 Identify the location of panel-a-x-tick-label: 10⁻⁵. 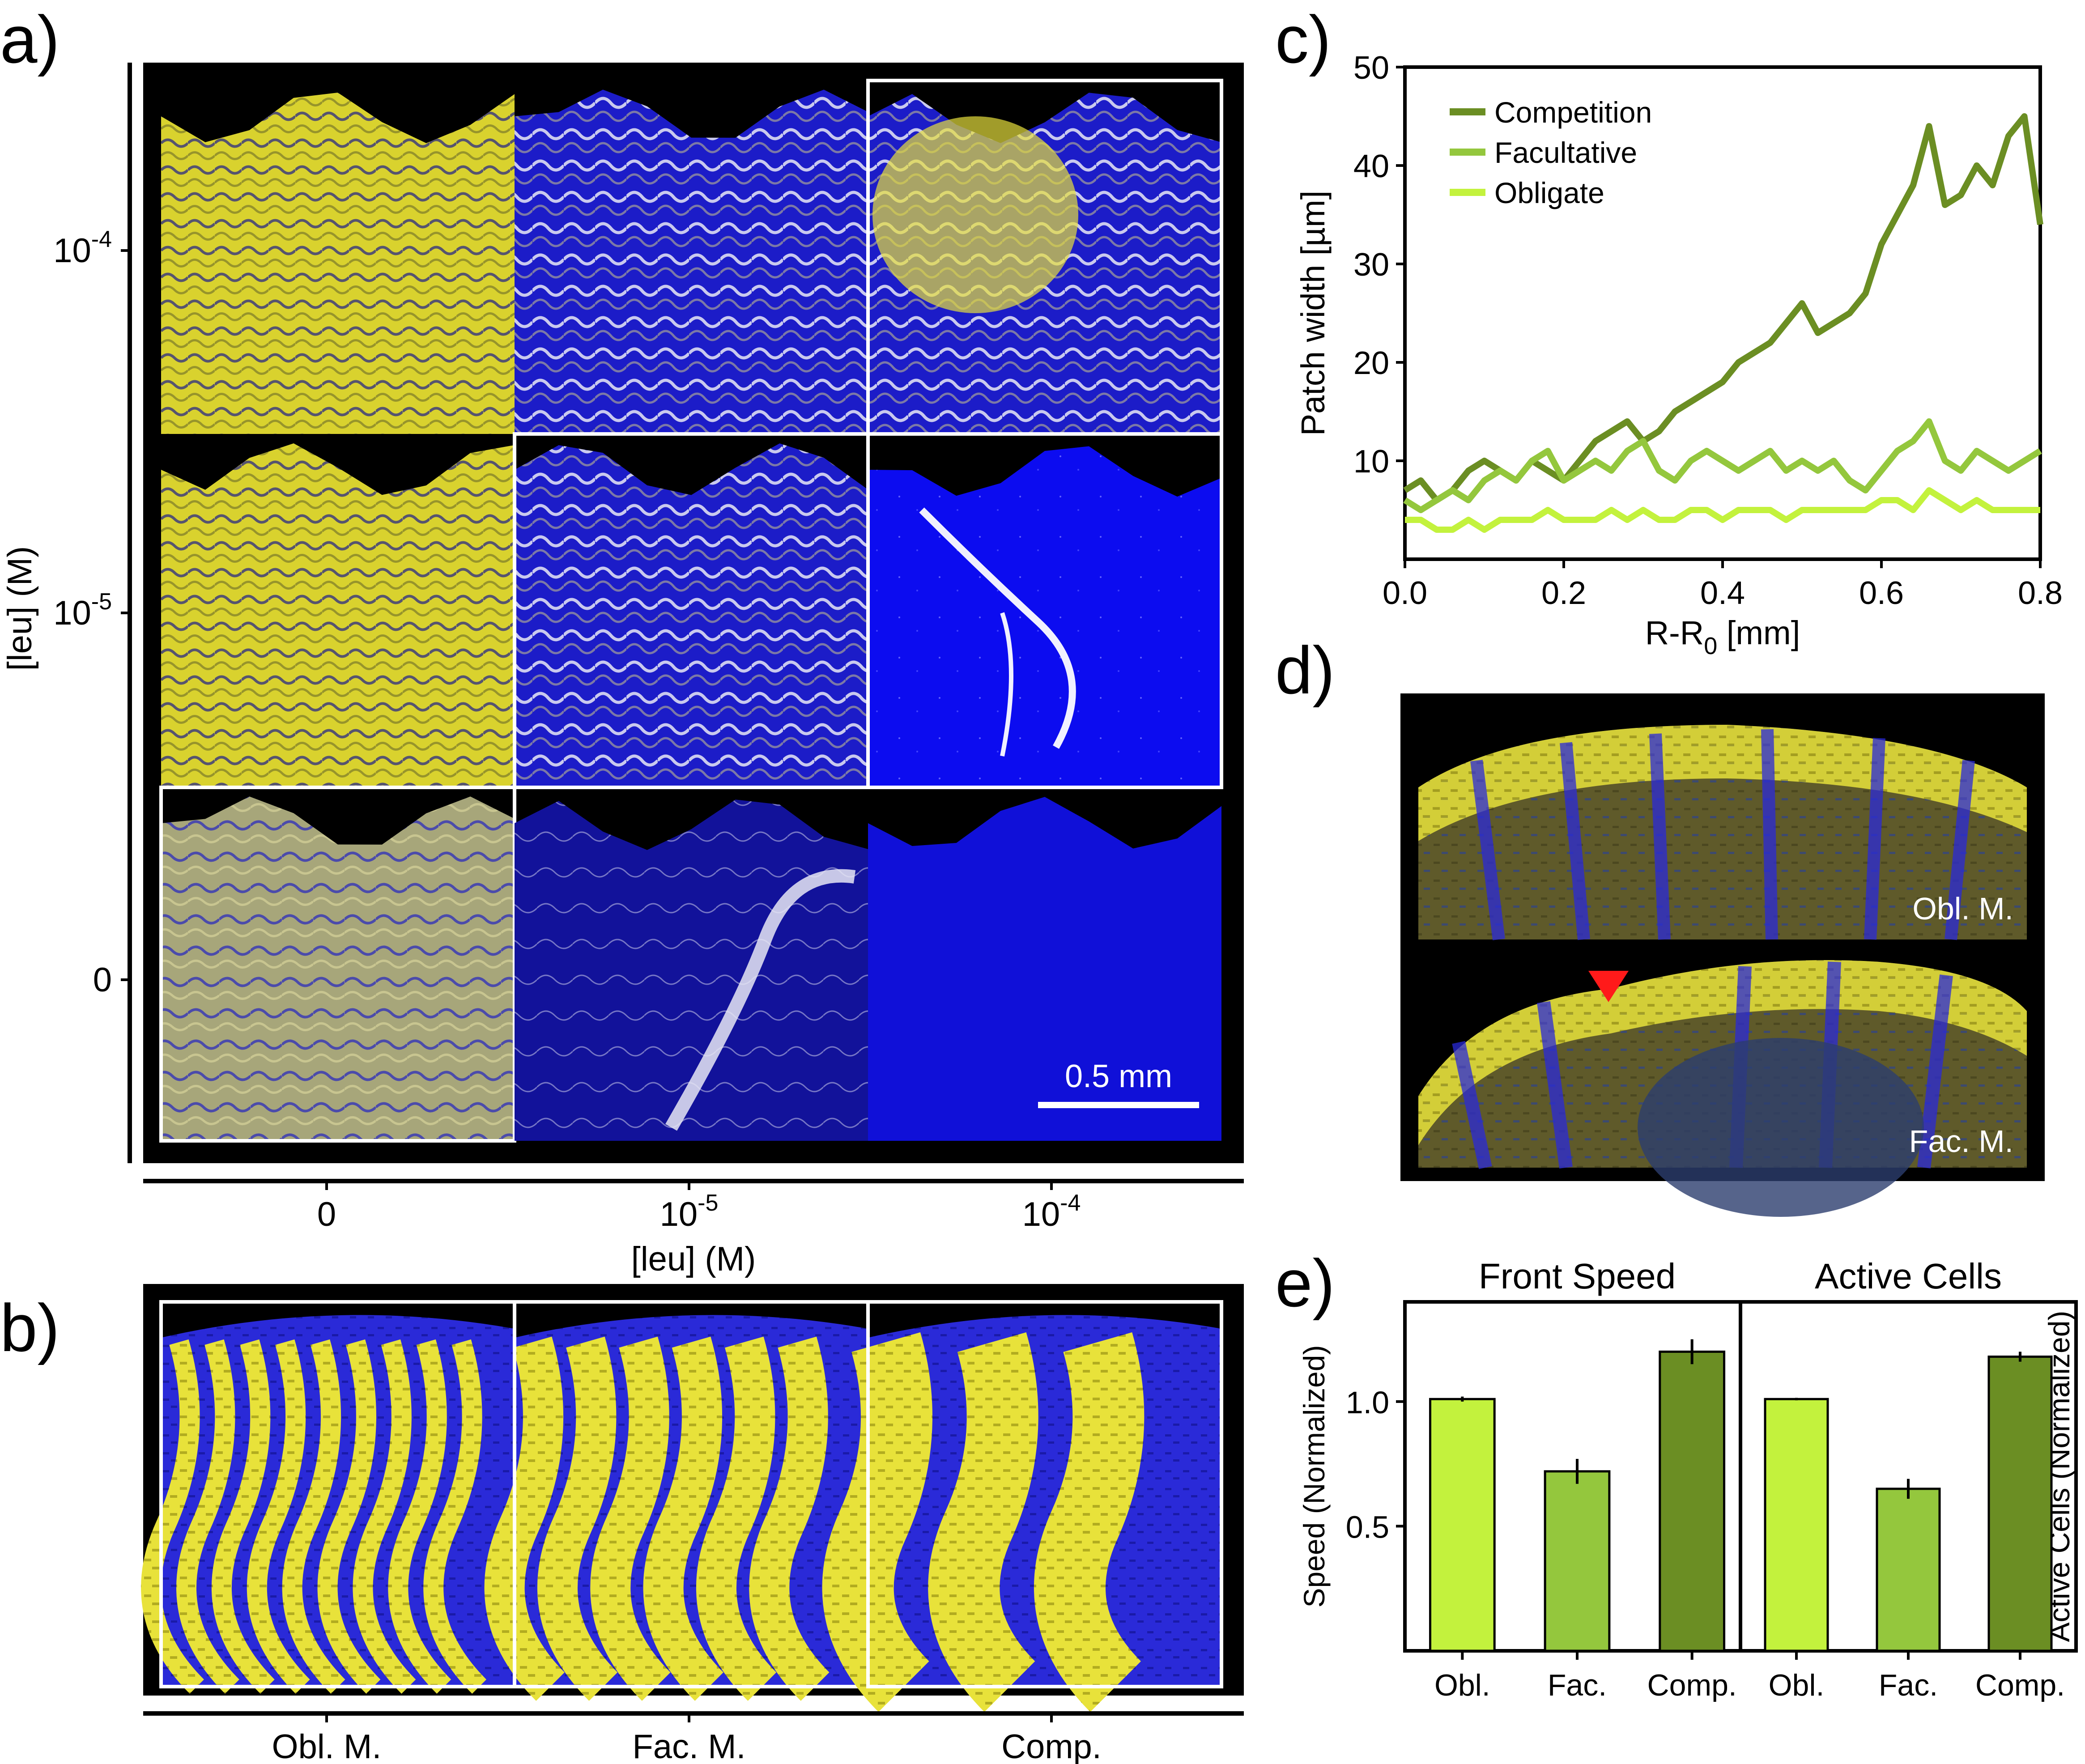
(689, 1211).